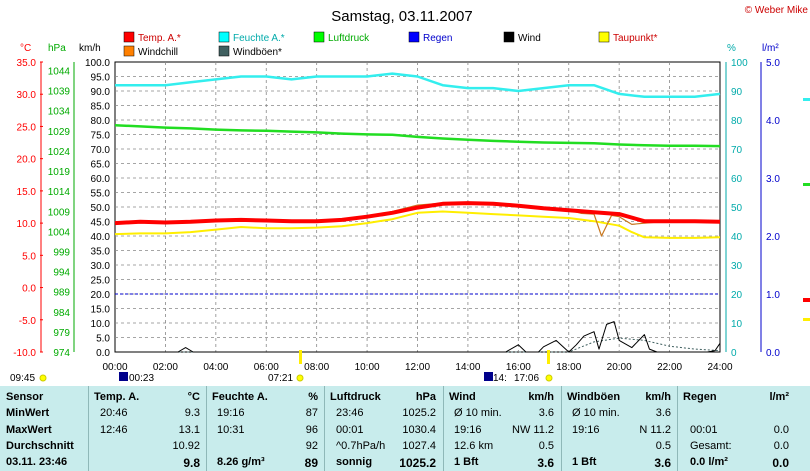 This screenshot has height=471, width=810. I want to click on moonrise-label: 00:23, so click(141, 378).